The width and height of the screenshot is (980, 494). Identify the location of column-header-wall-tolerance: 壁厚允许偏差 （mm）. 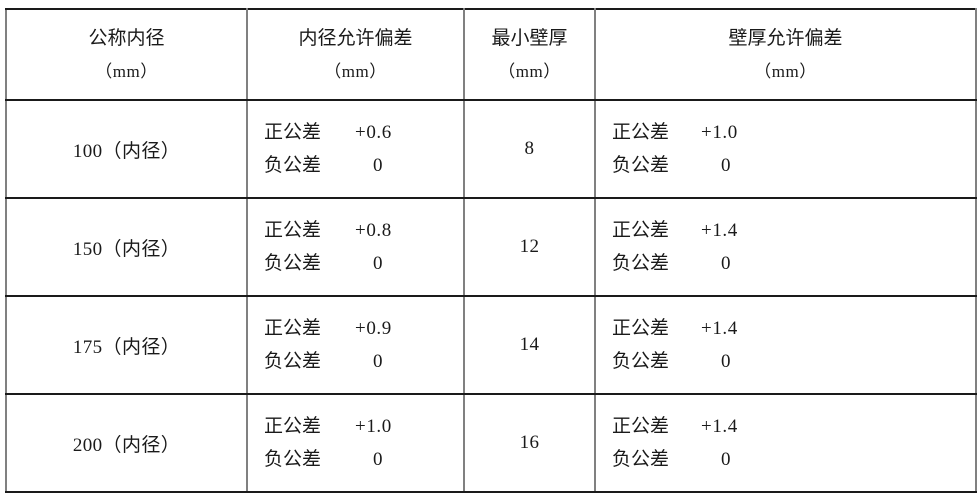
(785, 54).